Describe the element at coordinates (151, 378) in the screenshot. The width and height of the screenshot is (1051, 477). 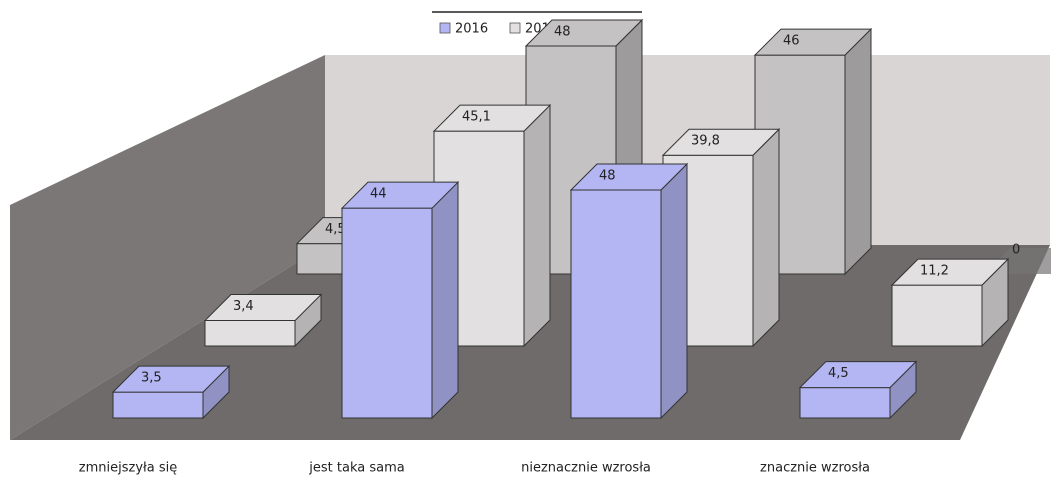
I see `data-label: 3,5` at that location.